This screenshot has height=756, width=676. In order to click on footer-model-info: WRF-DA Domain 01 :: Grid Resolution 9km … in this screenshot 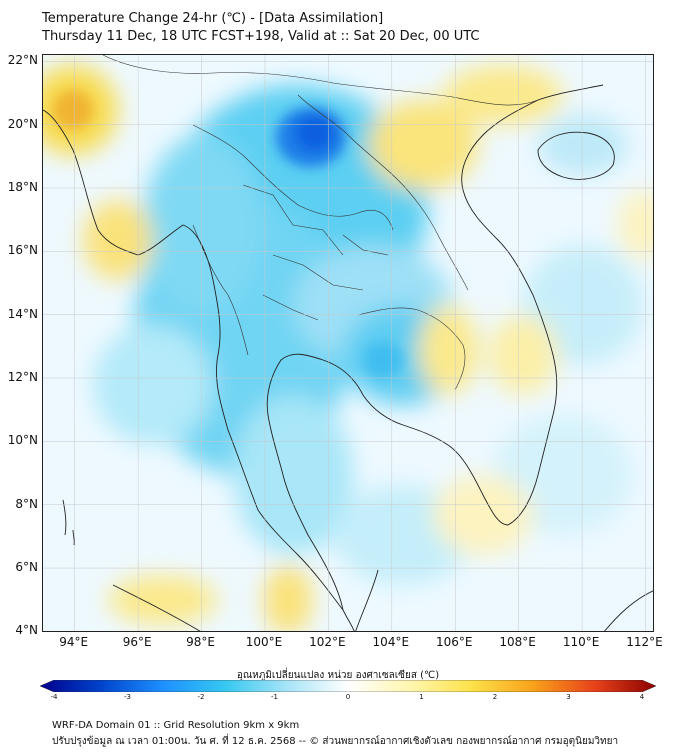, I will do `click(176, 725)`.